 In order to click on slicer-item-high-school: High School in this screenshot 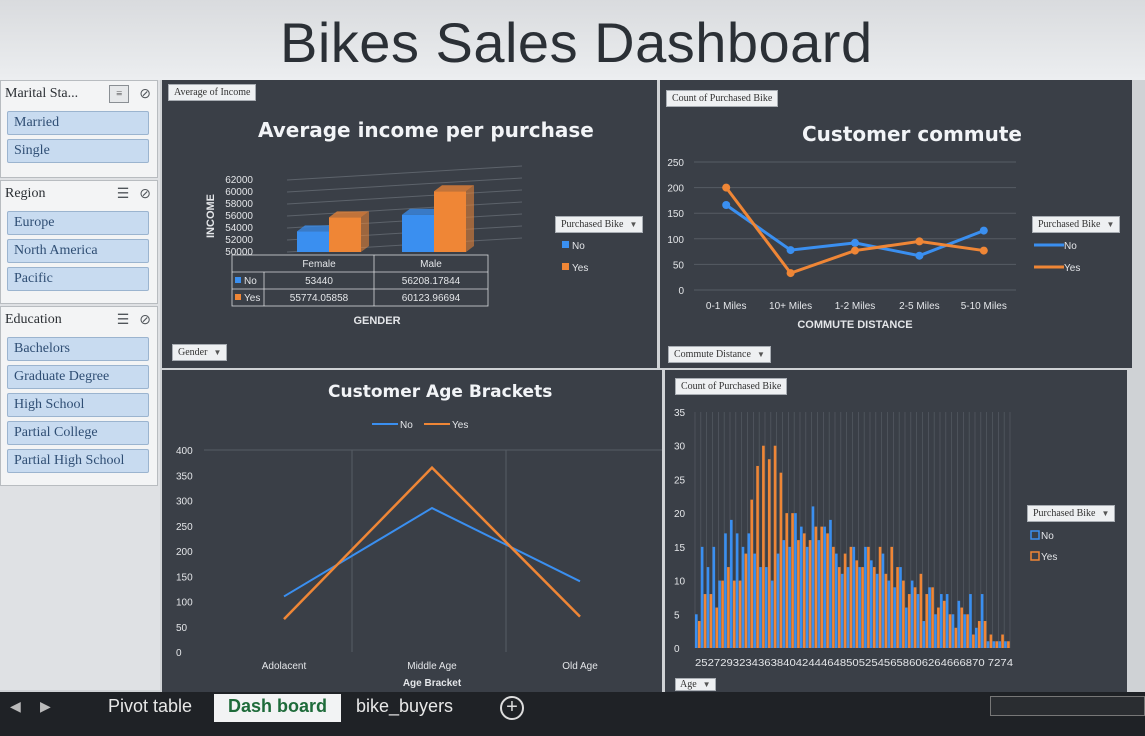, I will do `click(78, 405)`.